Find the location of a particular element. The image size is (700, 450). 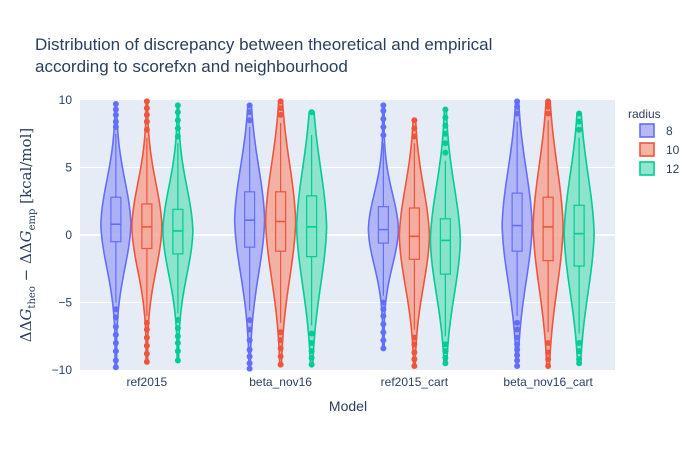

legend-item-10: 10 is located at coordinates (659, 149).